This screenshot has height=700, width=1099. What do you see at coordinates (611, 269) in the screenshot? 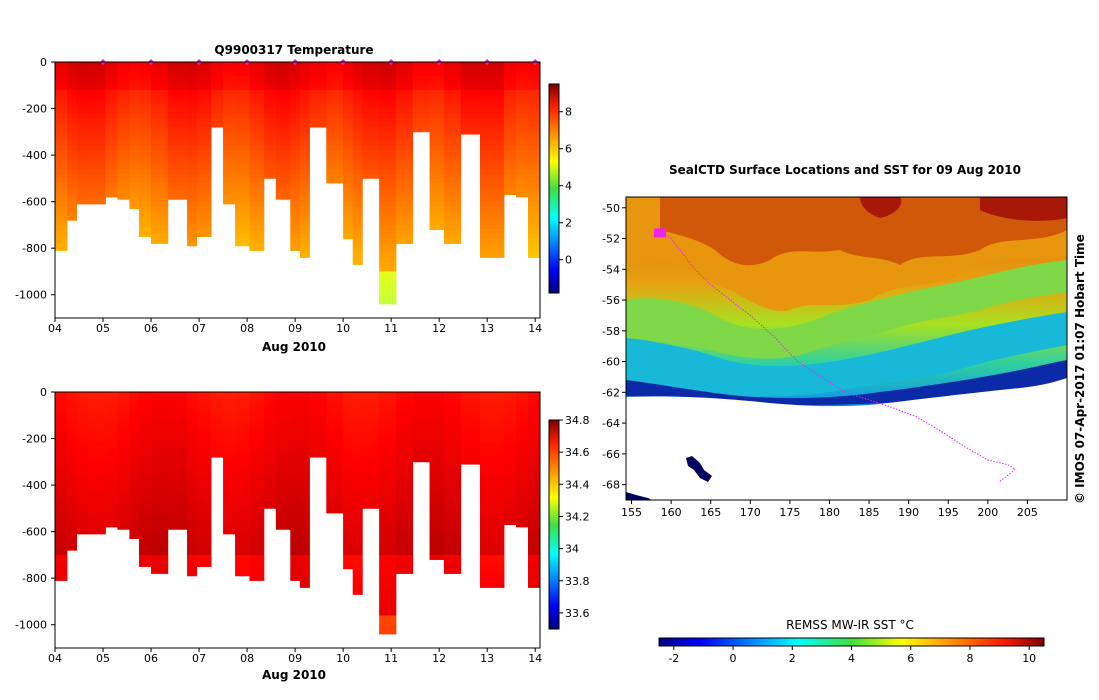
I see `map-y-tick-label: -54` at bounding box center [611, 269].